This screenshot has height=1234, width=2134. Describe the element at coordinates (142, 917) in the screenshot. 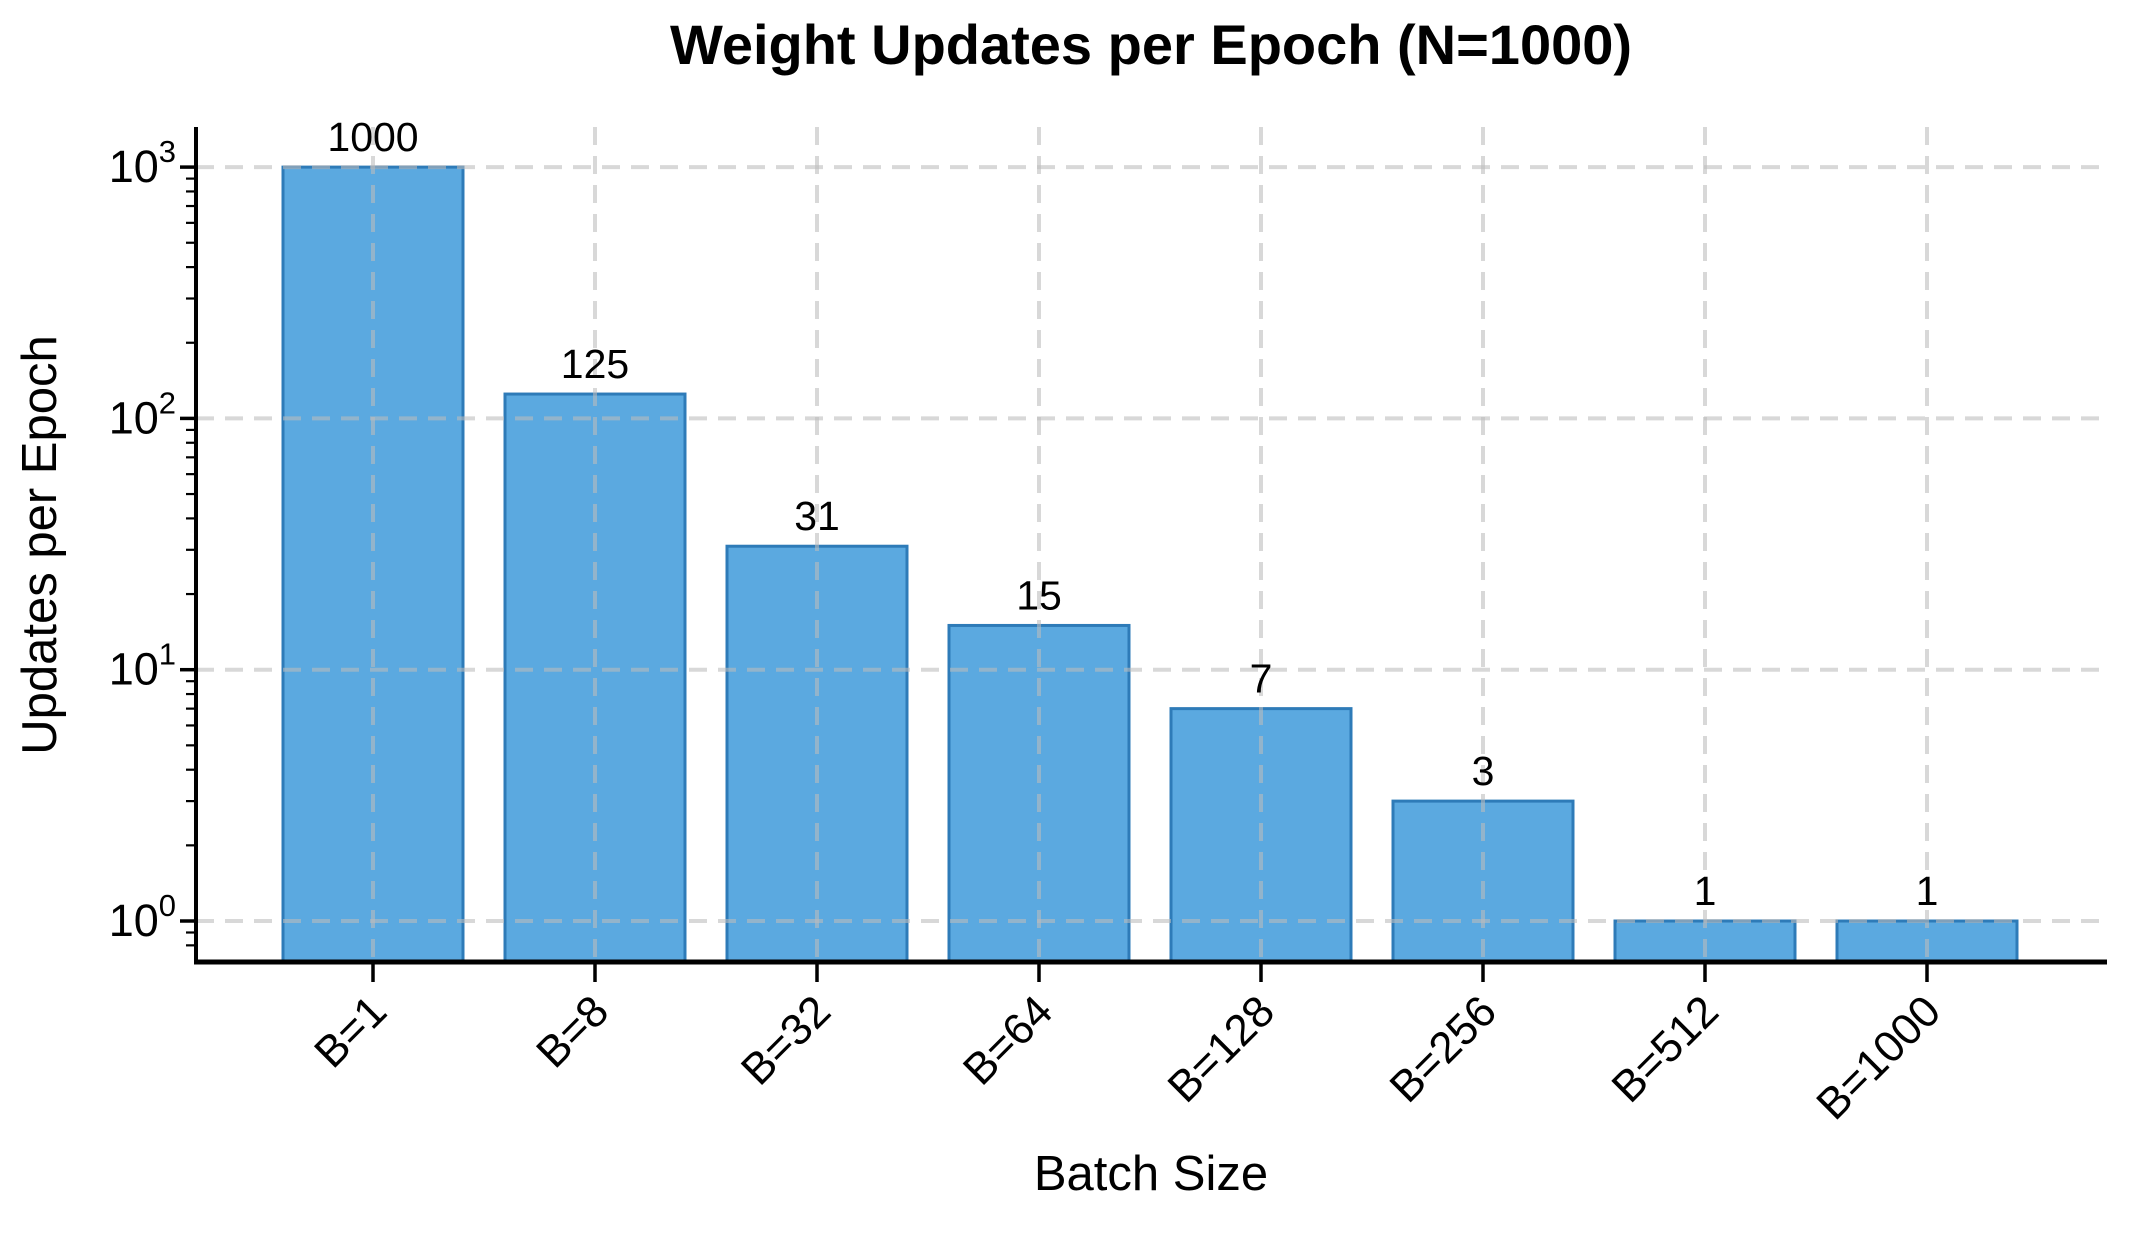

I see `y-tick-label: 10⁰` at that location.